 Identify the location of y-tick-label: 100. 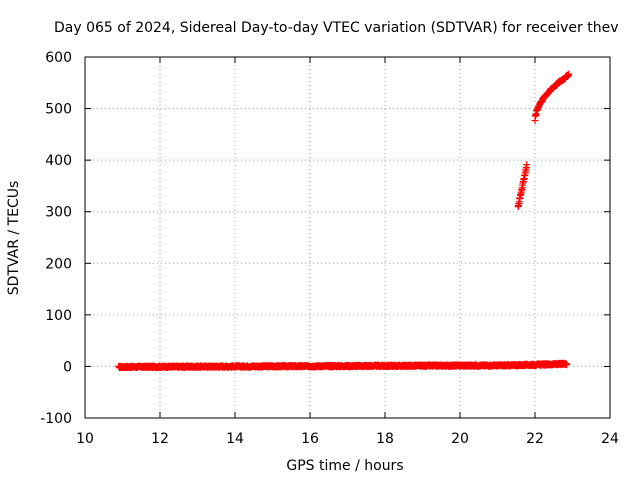
(58, 316).